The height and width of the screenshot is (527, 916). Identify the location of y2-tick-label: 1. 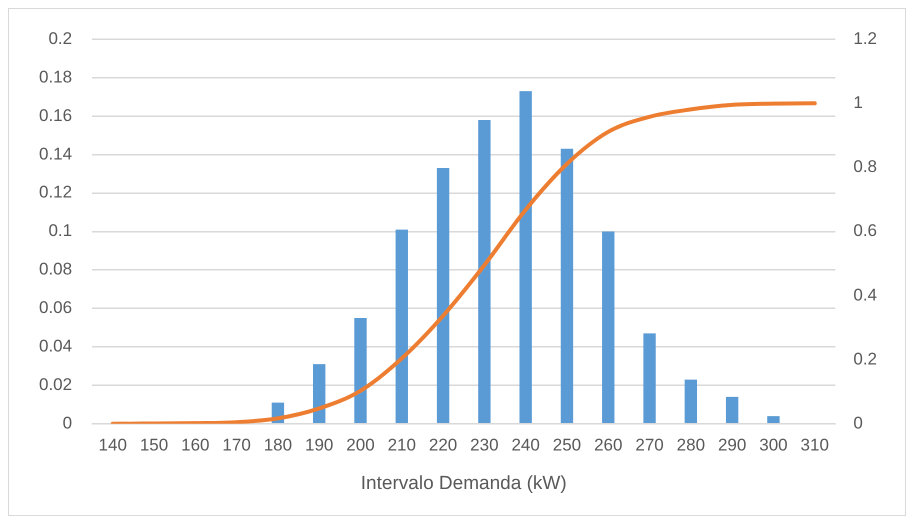
(858, 102).